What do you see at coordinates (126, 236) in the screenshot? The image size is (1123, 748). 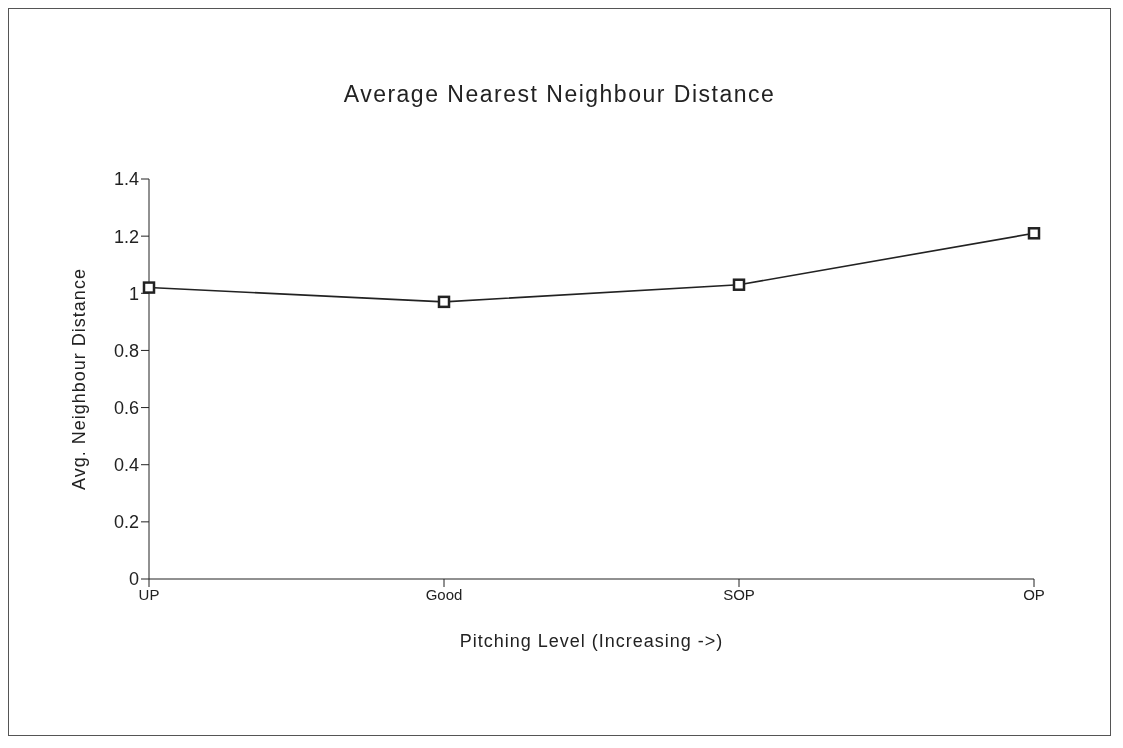 I see `y-tick-label: 1.2` at bounding box center [126, 236].